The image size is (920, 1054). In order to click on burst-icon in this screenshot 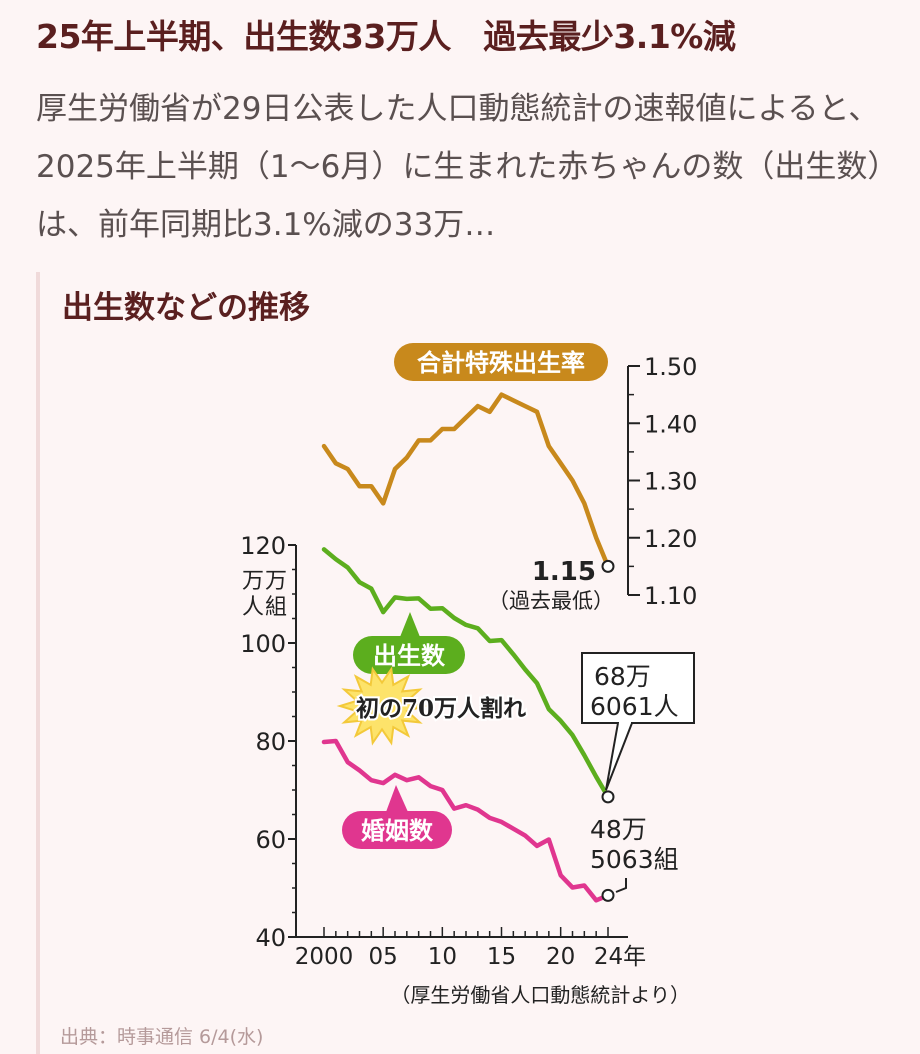, I will do `click(382, 706)`.